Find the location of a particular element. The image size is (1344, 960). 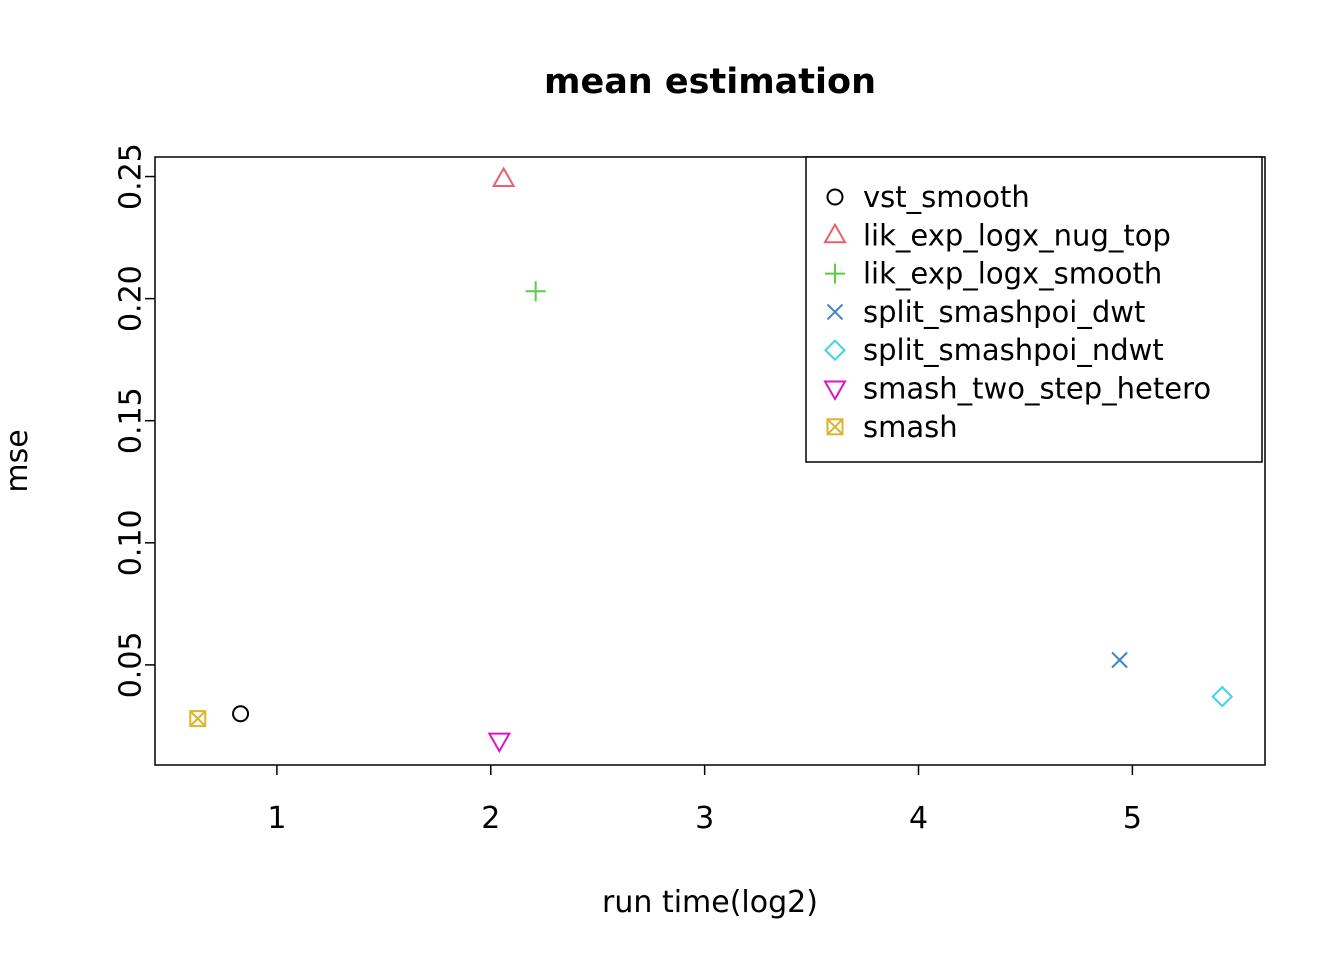

point-smash is located at coordinates (198, 719).